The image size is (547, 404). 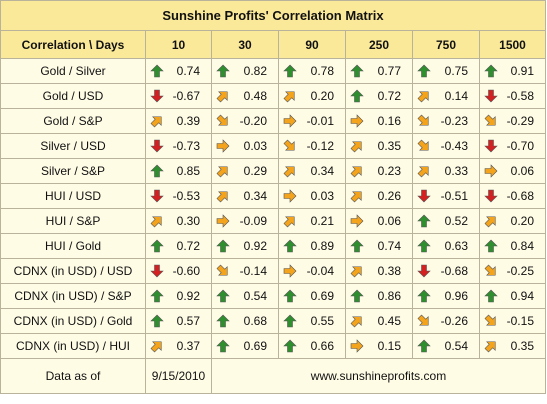 I want to click on correlation-value: 0.35, so click(x=522, y=346).